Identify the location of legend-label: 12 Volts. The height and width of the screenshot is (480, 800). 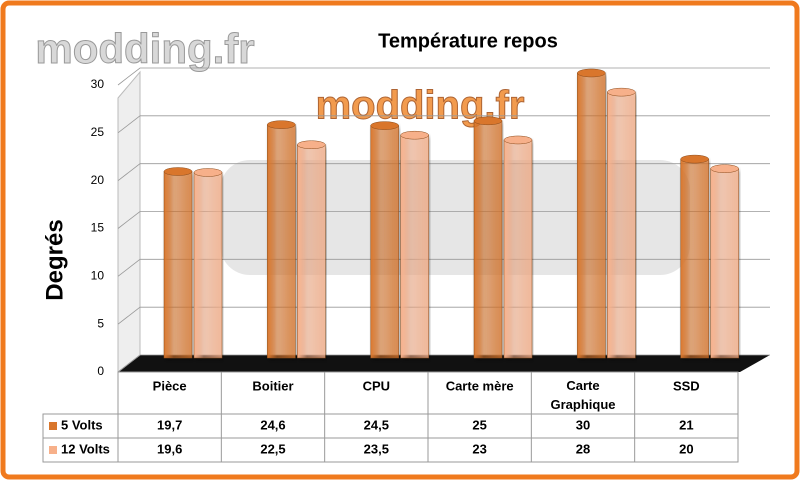
(85, 448).